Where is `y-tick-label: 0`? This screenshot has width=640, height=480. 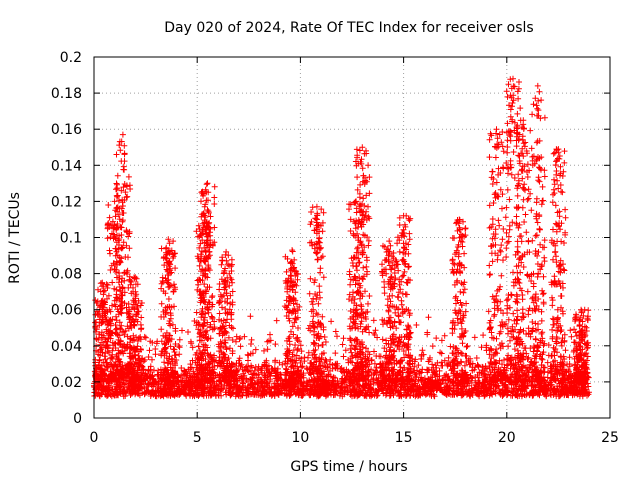
y-tick-label: 0 is located at coordinates (77, 419).